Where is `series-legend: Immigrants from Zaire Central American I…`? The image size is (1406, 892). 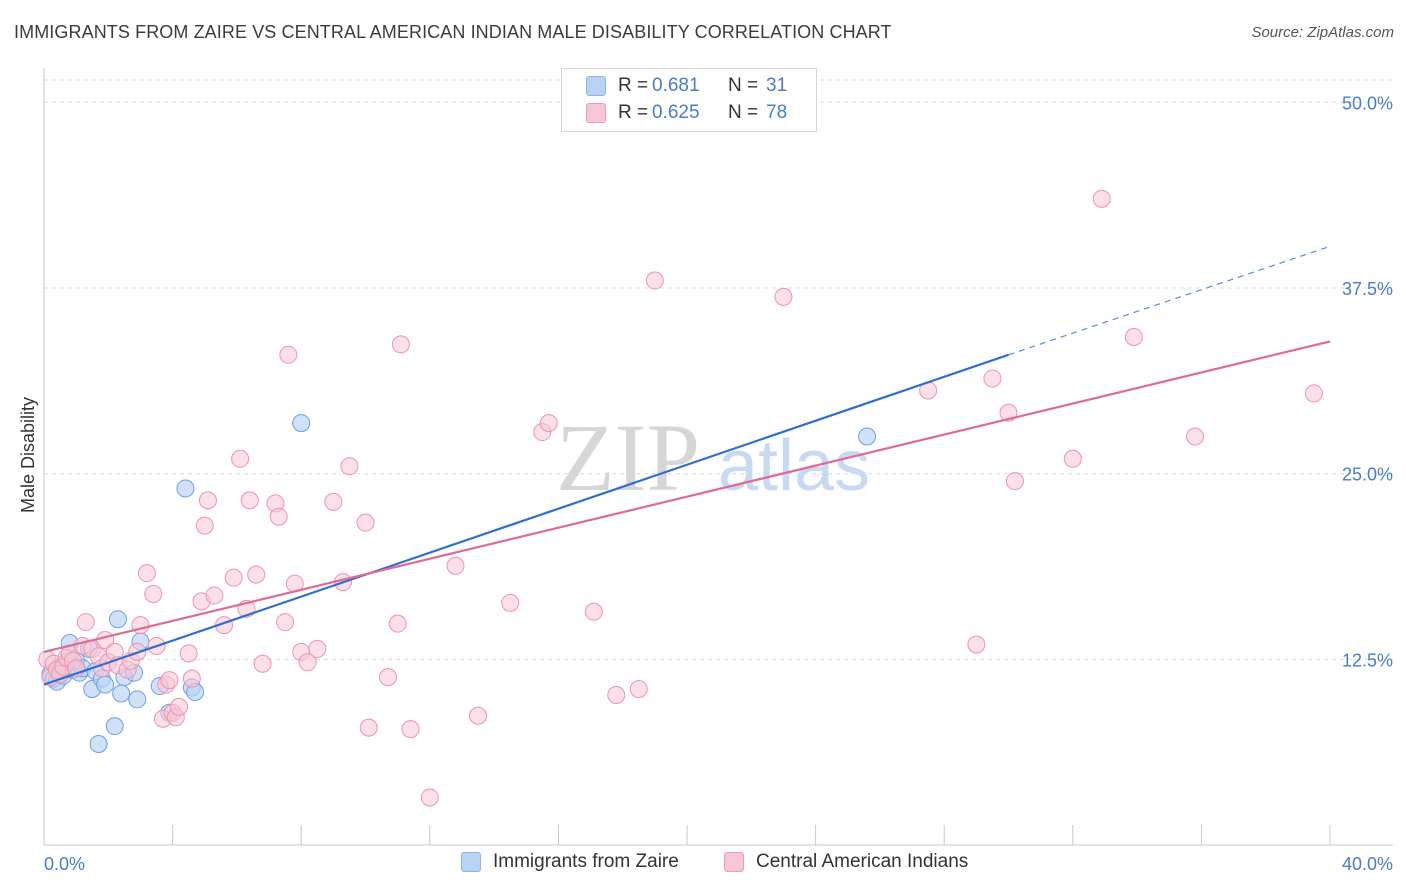
series-legend: Immigrants from Zaire Central American I… is located at coordinates (703, 864).